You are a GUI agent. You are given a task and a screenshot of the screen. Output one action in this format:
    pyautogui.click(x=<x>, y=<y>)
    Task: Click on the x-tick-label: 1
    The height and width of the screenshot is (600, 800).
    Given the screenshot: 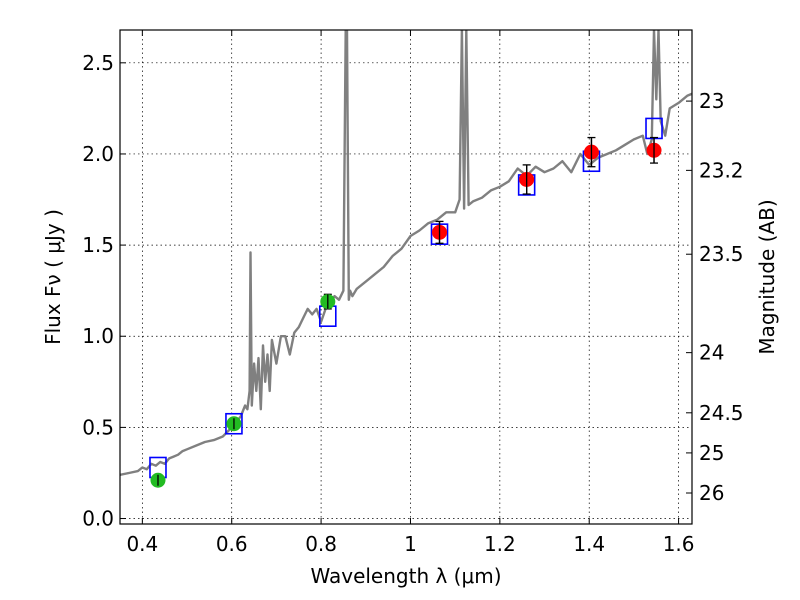 What is the action you would take?
    pyautogui.click(x=410, y=544)
    